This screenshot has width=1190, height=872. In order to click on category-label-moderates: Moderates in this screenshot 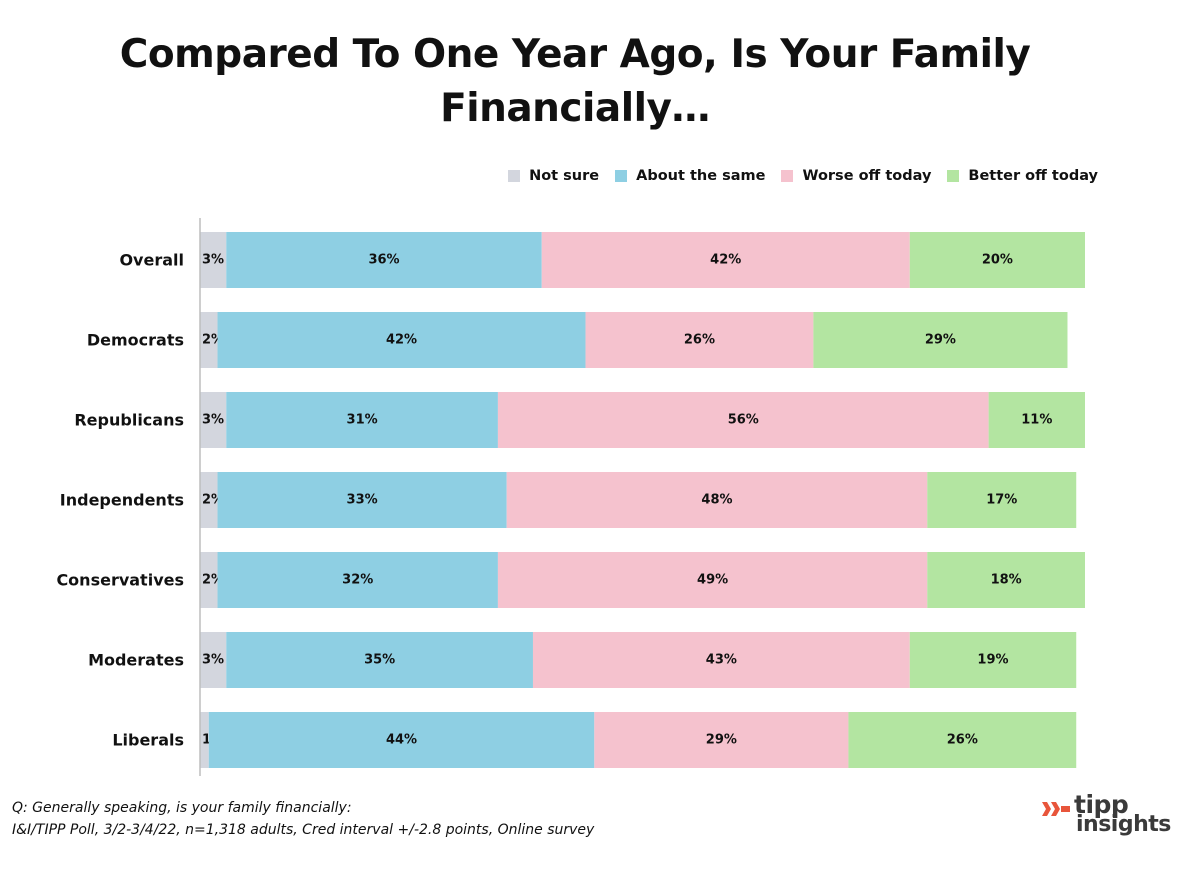, I will do `click(136, 660)`.